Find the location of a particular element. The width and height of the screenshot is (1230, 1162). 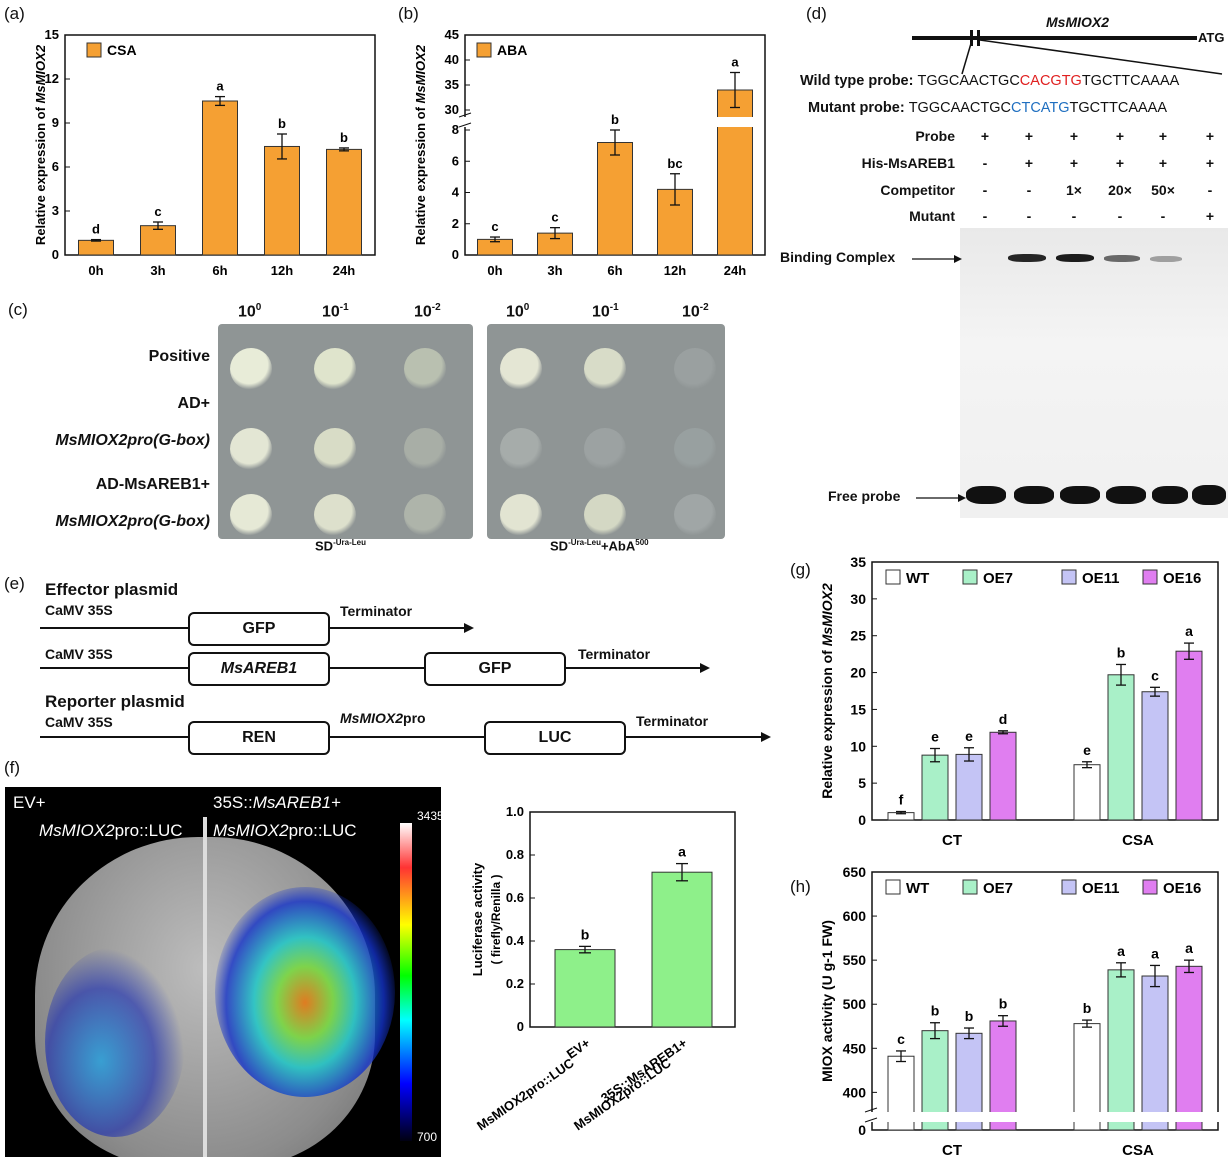

reporter-plasmid-title: Reporter plasmid is located at coordinates (115, 701).